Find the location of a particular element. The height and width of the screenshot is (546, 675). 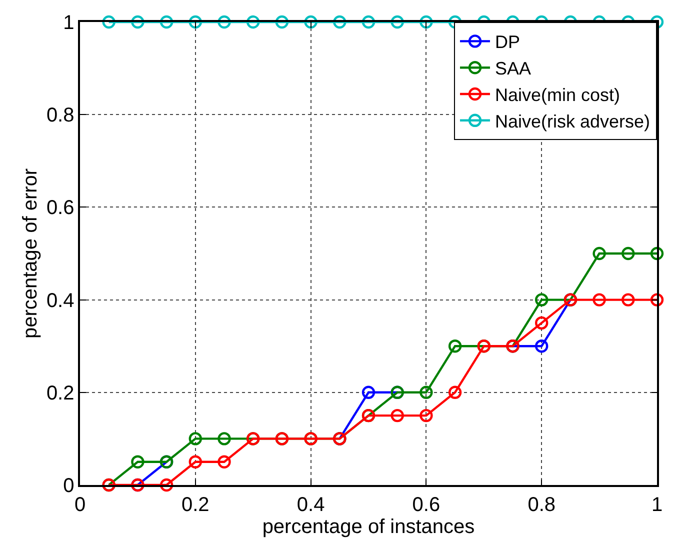

x-tick-label: 0.4 is located at coordinates (310, 505).